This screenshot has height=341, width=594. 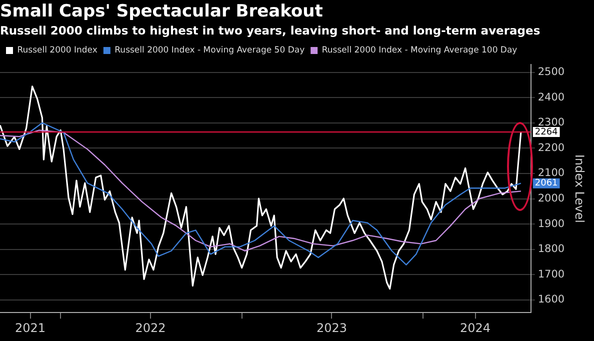 What do you see at coordinates (551, 300) in the screenshot?
I see `y-tick-label: 1600` at bounding box center [551, 300].